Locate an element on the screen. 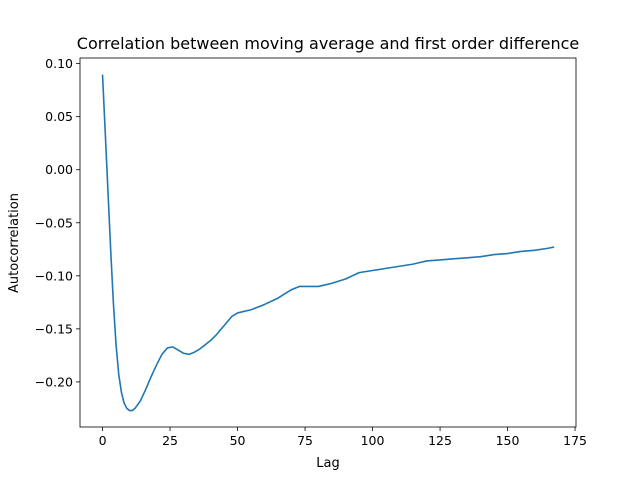  x-axis-label: Lag is located at coordinates (327, 463).